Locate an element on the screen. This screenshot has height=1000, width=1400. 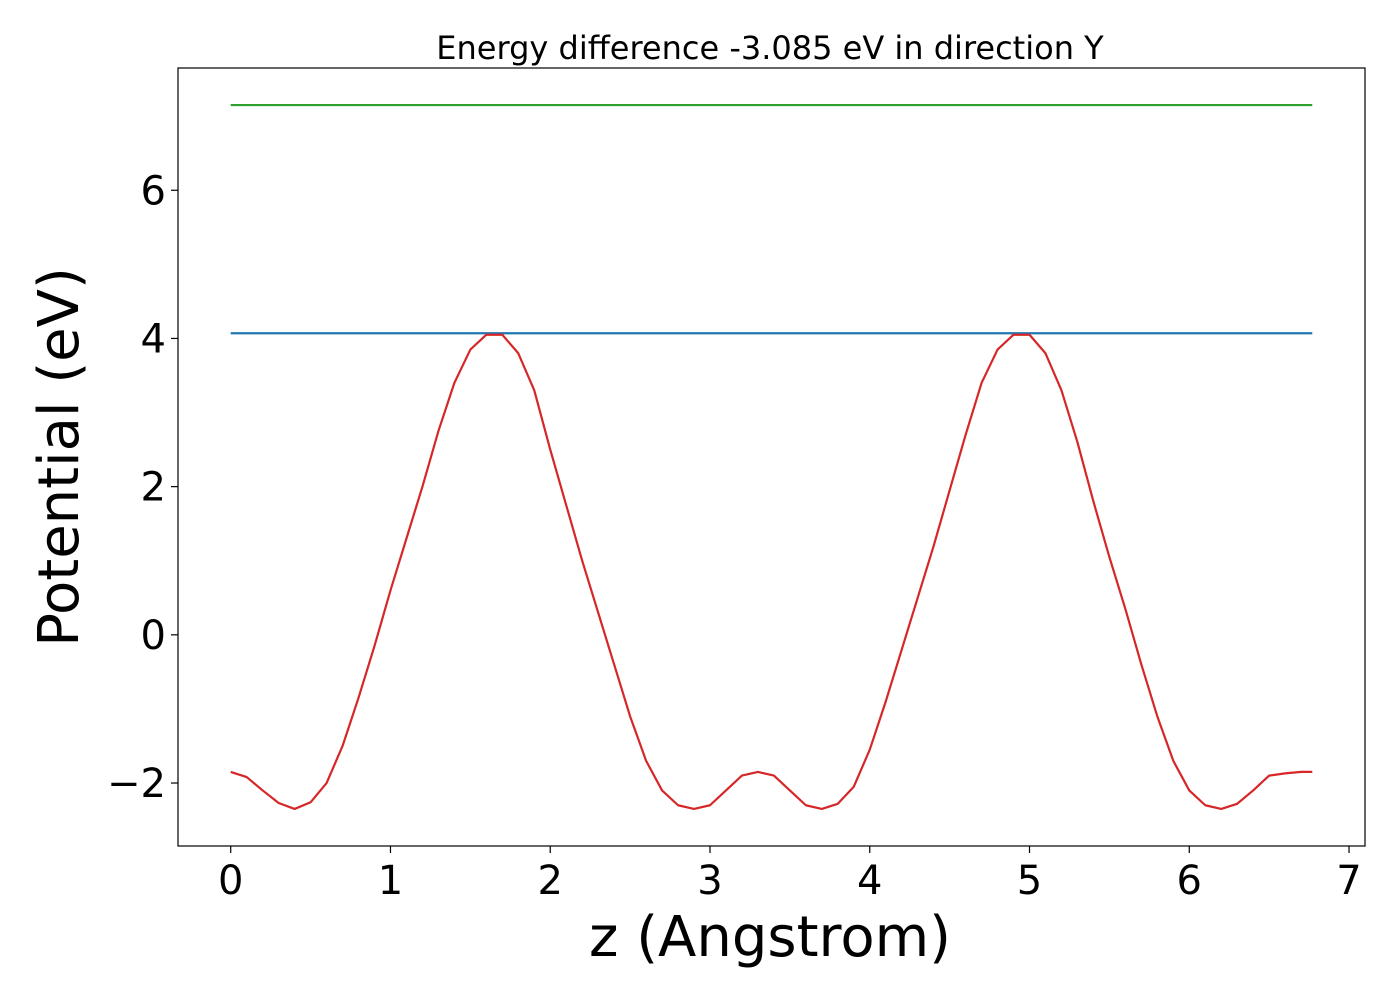
x-tick-label: 0 is located at coordinates (230, 881).